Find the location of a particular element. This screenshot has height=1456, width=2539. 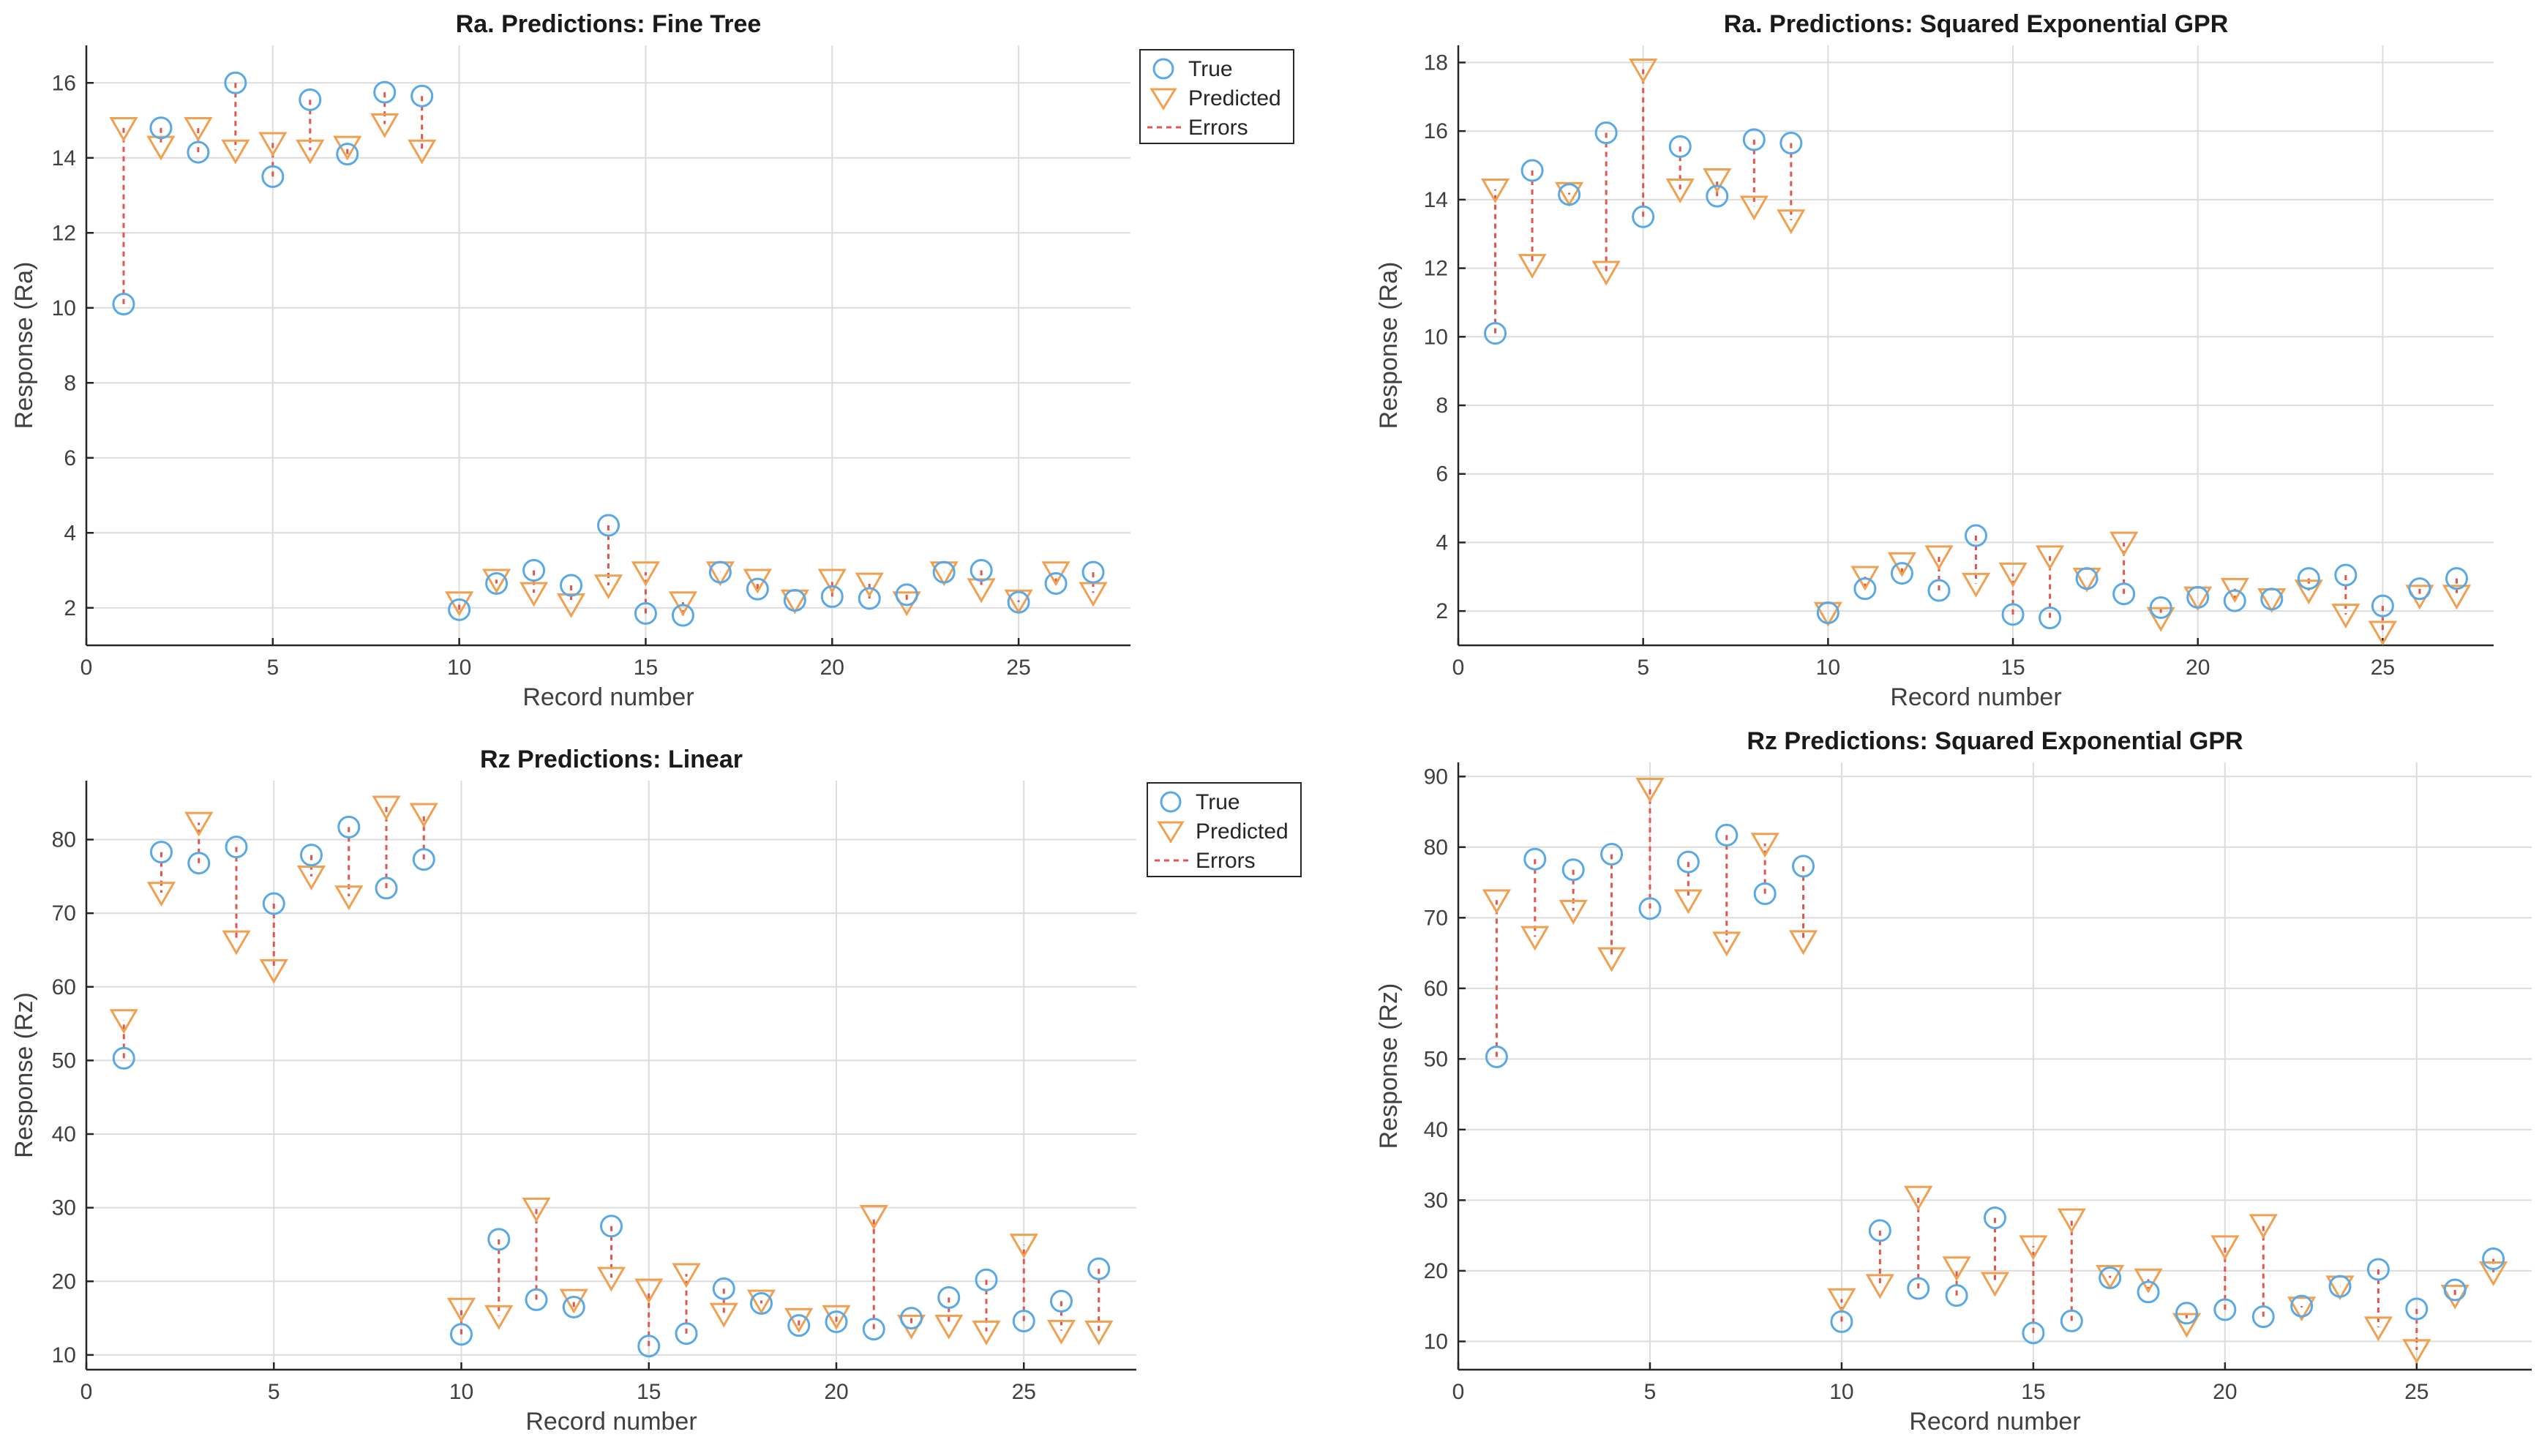

legend: True Predicted Errors is located at coordinates (1224, 830).